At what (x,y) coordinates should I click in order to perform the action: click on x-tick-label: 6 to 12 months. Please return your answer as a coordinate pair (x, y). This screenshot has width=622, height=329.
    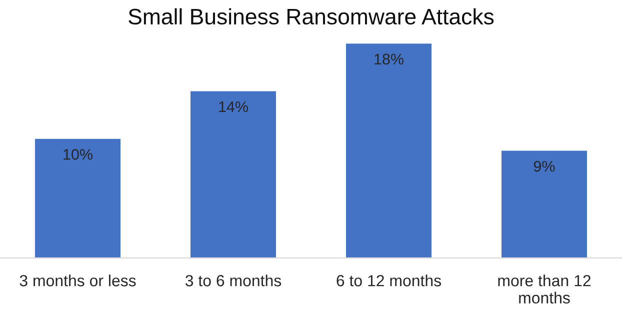
    Looking at the image, I should click on (389, 280).